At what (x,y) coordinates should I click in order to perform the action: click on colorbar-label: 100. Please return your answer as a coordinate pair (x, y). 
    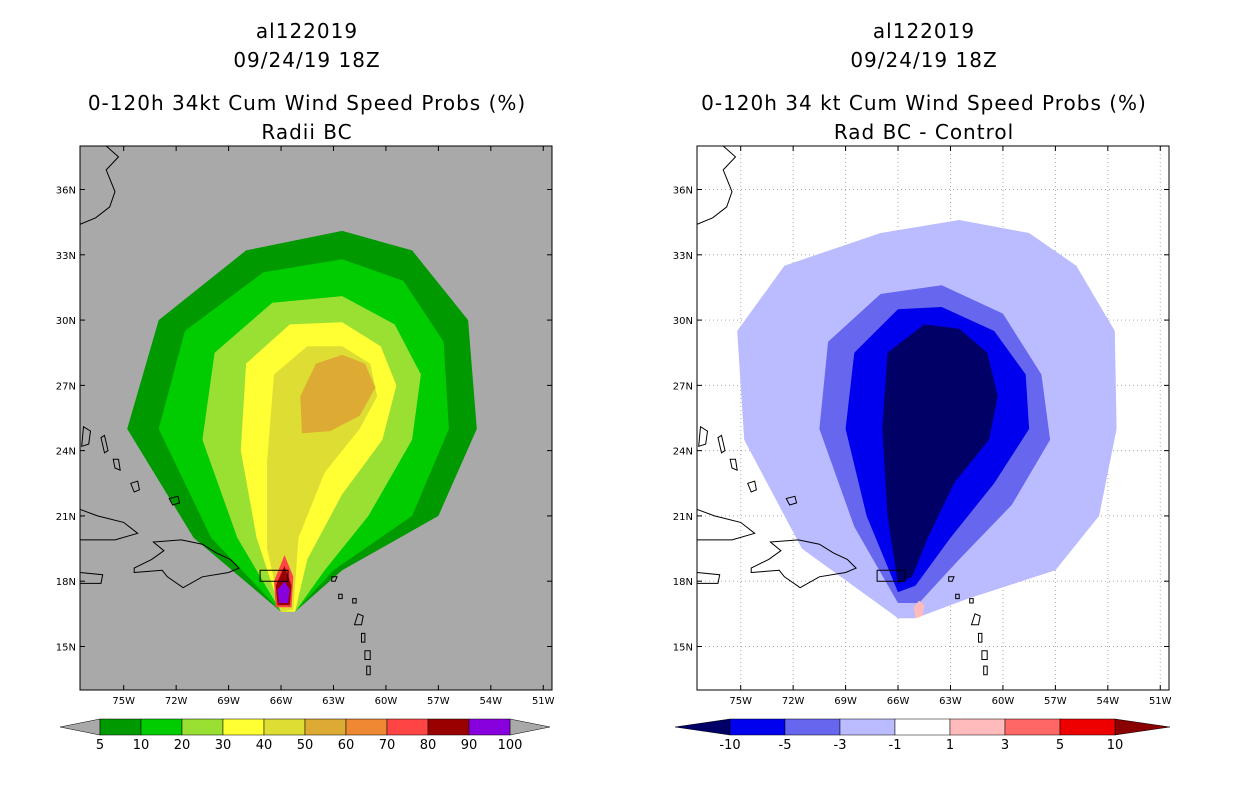
    Looking at the image, I should click on (510, 745).